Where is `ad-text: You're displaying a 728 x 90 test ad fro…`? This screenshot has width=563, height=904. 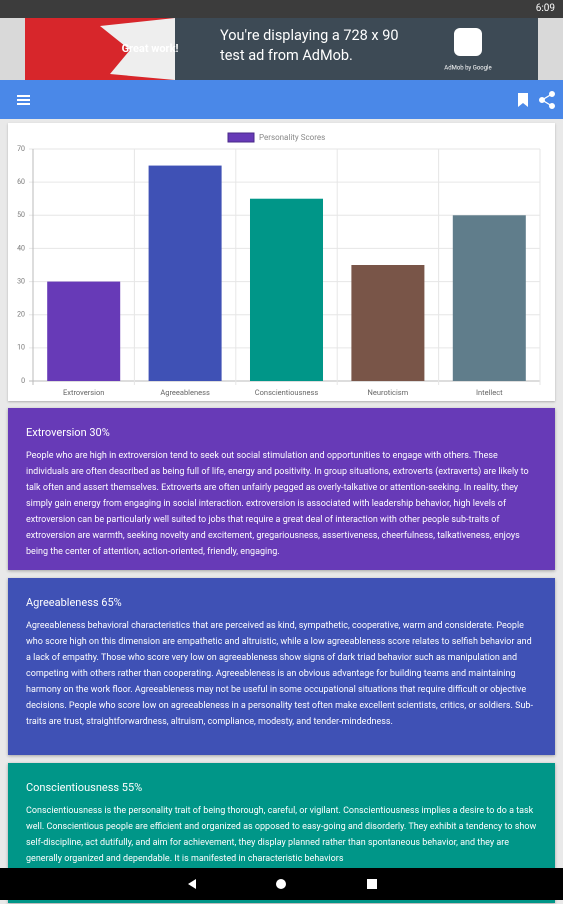
ad-text: You're displaying a 728 x 90 test ad fro… is located at coordinates (309, 45).